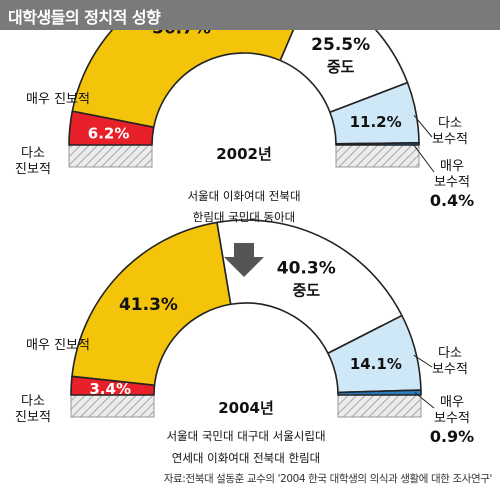  Describe the element at coordinates (452, 436) in the screenshot. I see `value-label-very-conservative: 0.9%` at that location.